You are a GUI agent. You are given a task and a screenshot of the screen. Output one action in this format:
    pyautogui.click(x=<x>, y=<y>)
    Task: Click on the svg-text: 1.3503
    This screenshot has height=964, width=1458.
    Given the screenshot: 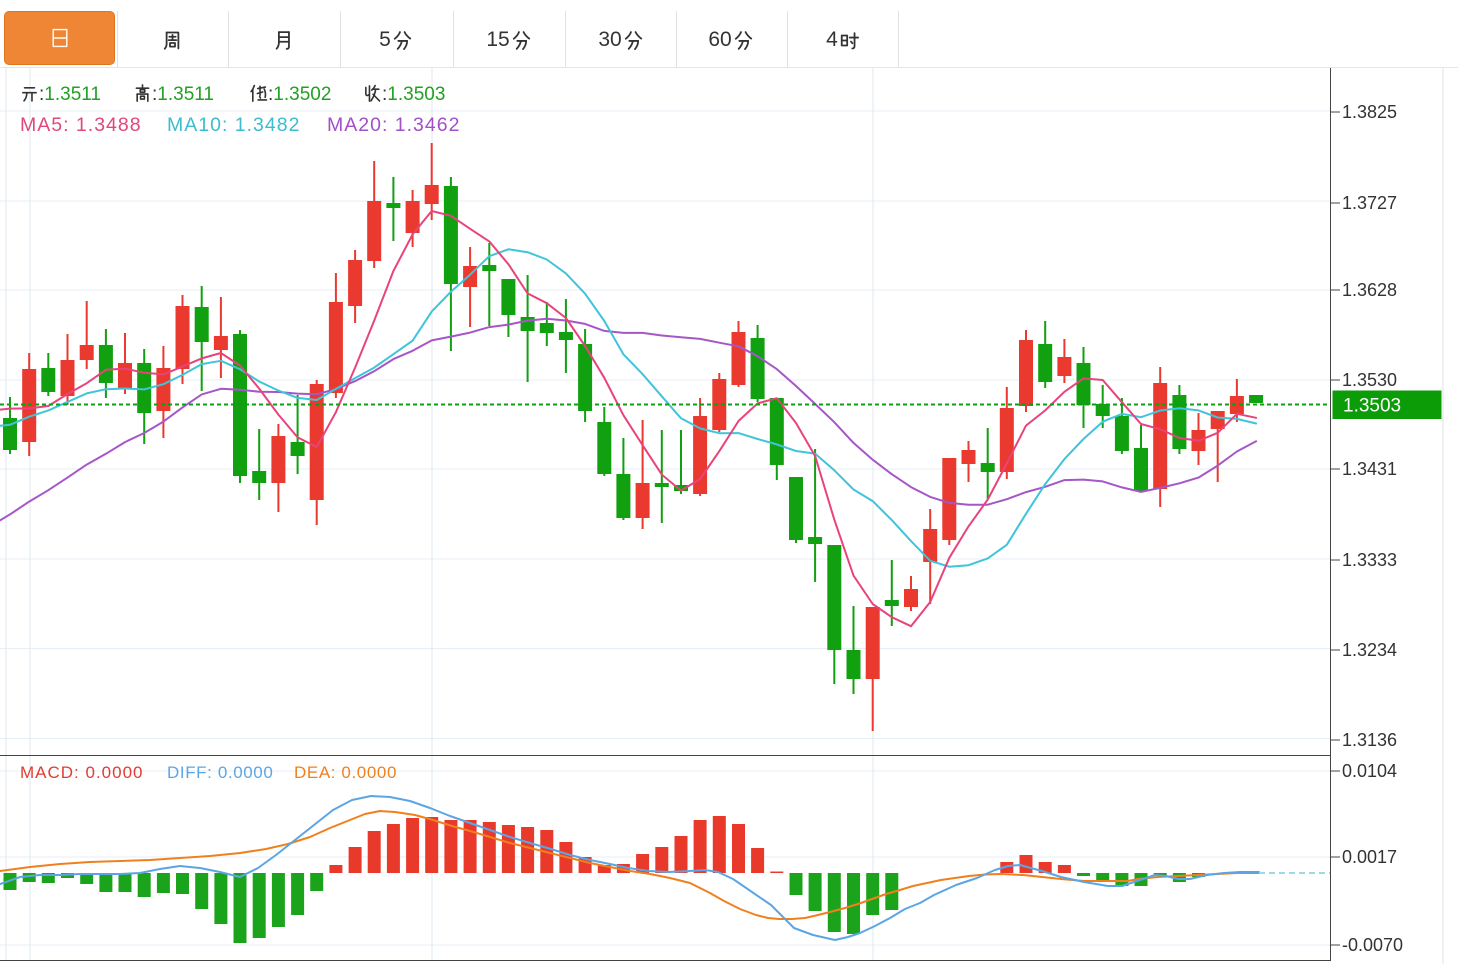 What is the action you would take?
    pyautogui.click(x=1372, y=406)
    